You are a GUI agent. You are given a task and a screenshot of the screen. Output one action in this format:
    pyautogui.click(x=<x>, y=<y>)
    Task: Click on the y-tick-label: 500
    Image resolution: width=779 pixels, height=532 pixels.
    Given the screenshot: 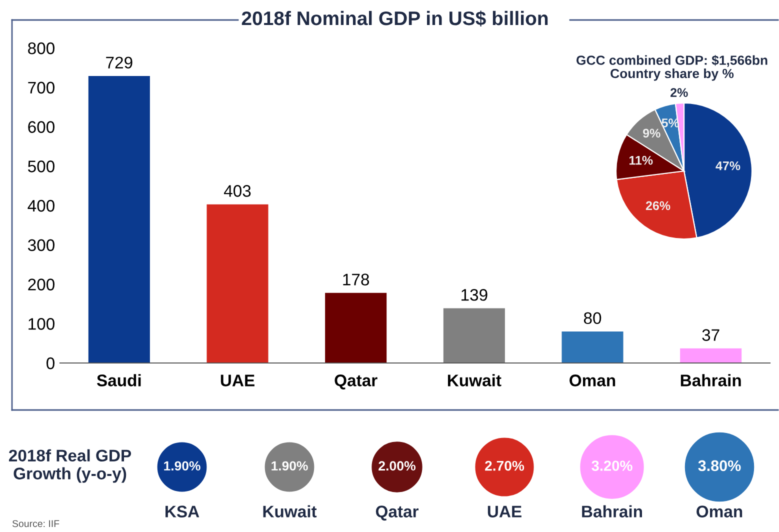 What is the action you would take?
    pyautogui.click(x=41, y=166)
    